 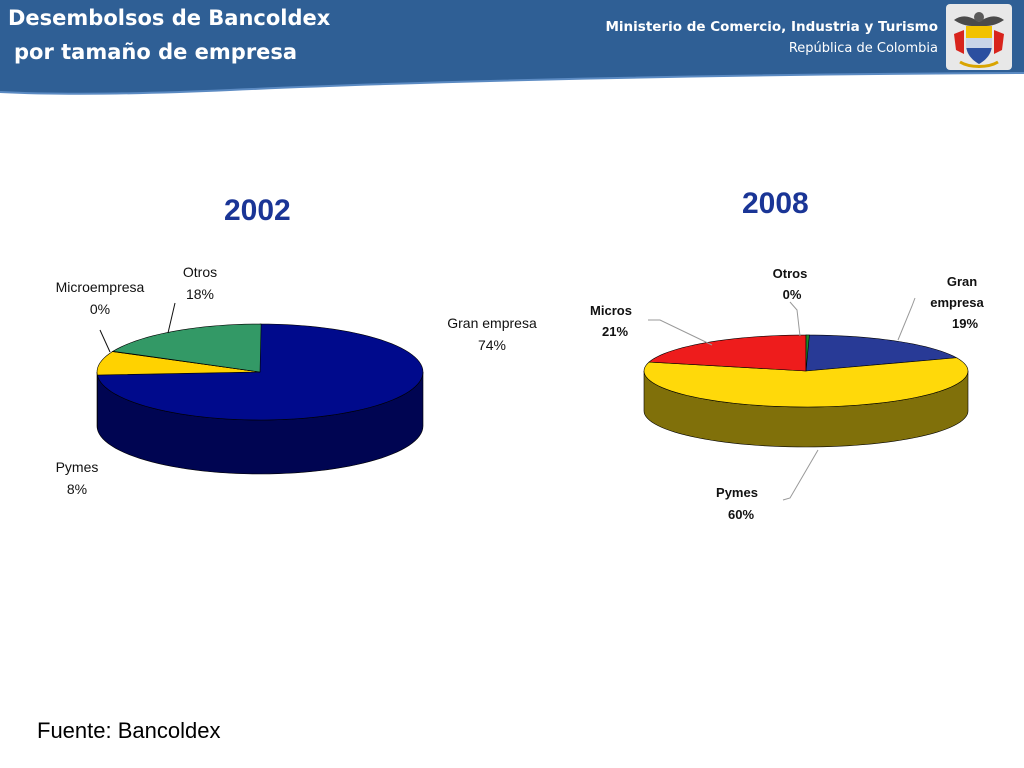 What do you see at coordinates (957, 302) in the screenshot?
I see `label-gran-empresa-2008-line2: empresa` at bounding box center [957, 302].